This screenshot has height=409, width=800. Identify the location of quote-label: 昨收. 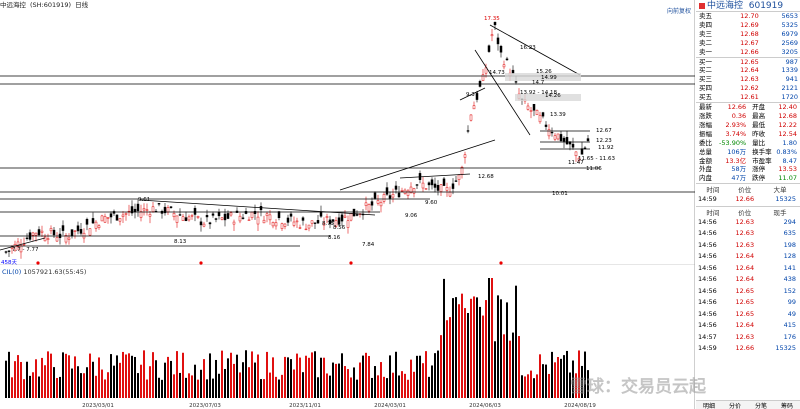
(759, 133).